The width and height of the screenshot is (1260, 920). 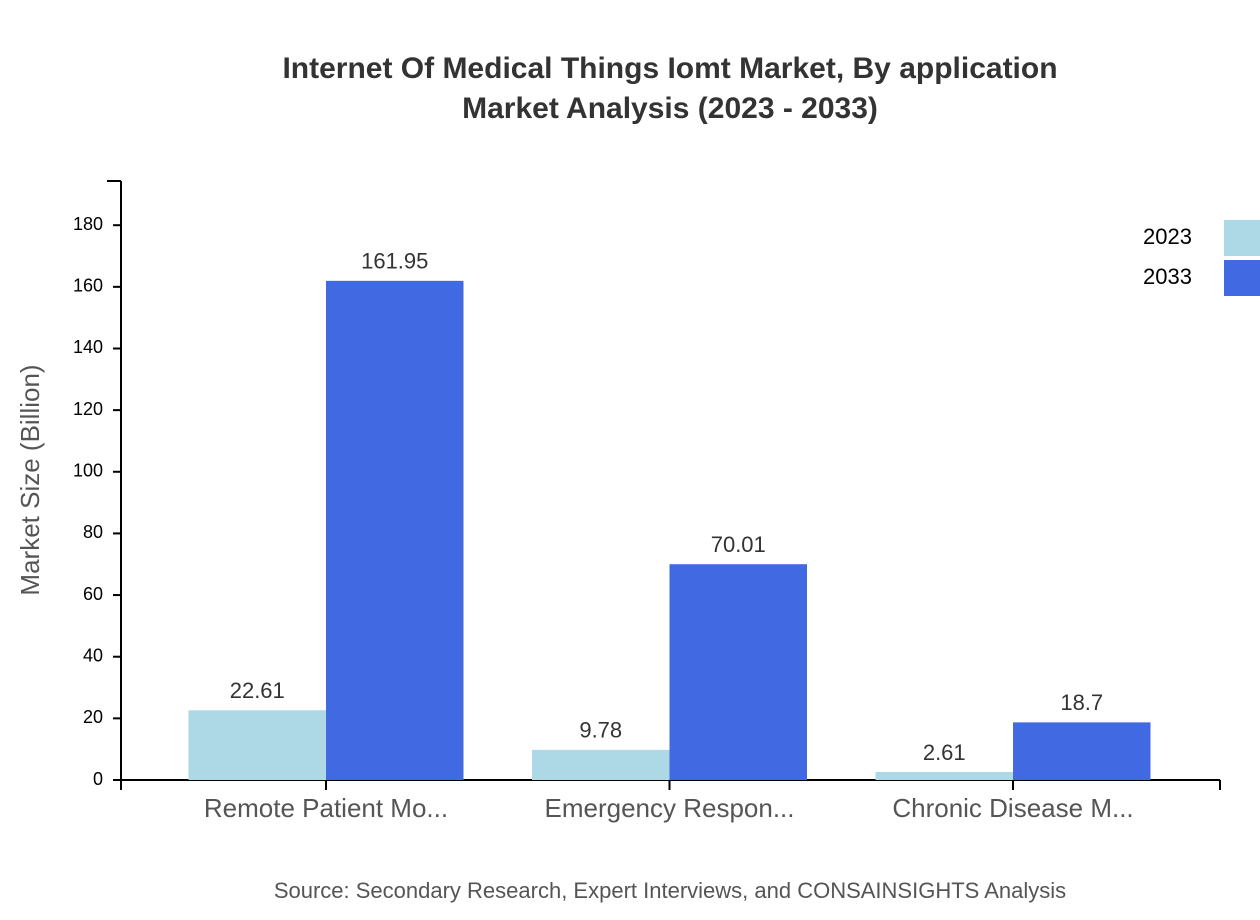 What do you see at coordinates (1167, 276) in the screenshot?
I see `legend-label: 2033` at bounding box center [1167, 276].